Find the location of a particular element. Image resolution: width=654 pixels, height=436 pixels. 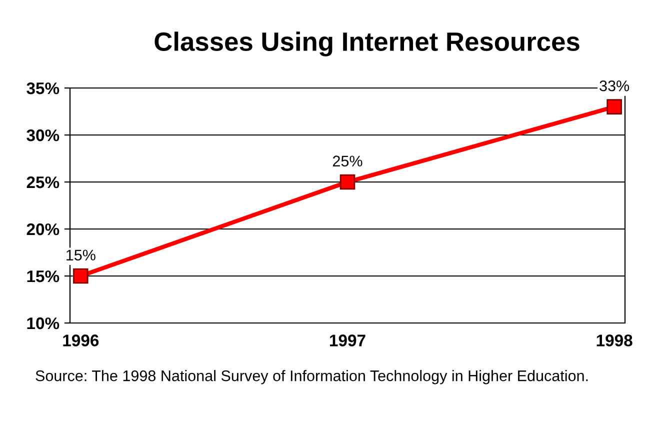

y-tick-label: 30% is located at coordinates (43, 135).